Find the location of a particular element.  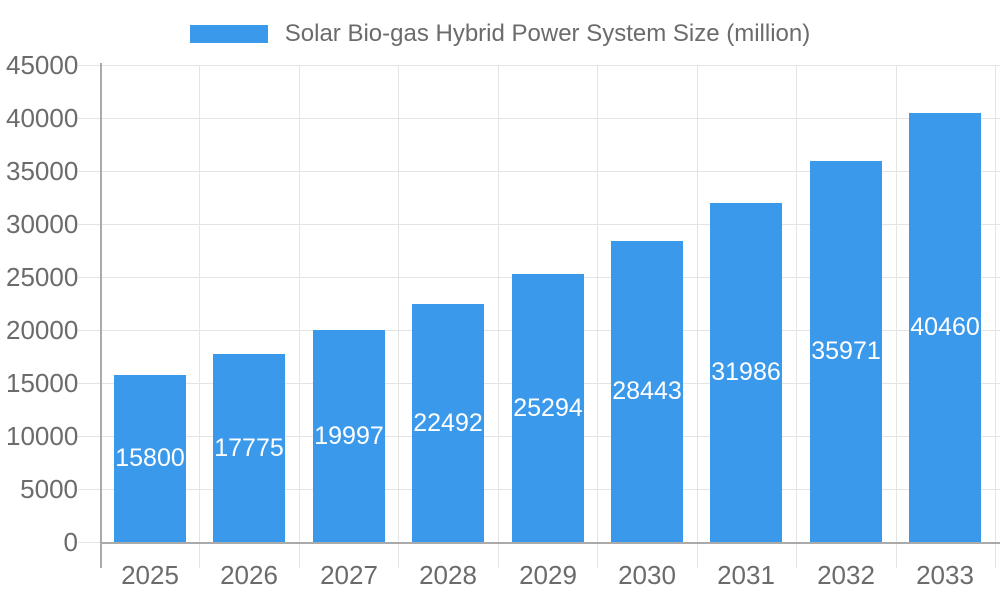

bar-2028: 22492 is located at coordinates (448, 423).